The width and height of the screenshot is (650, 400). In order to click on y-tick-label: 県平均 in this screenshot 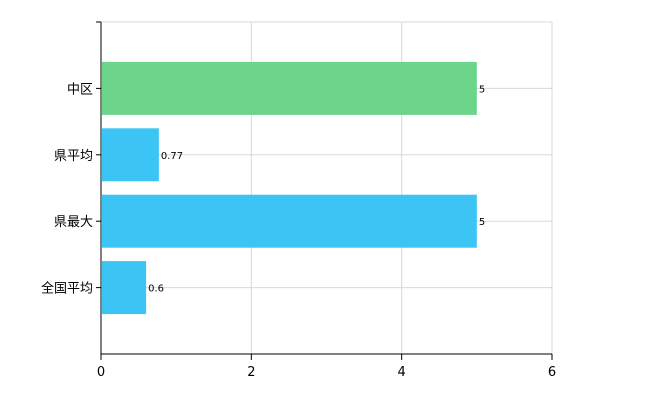, I will do `click(73, 156)`.